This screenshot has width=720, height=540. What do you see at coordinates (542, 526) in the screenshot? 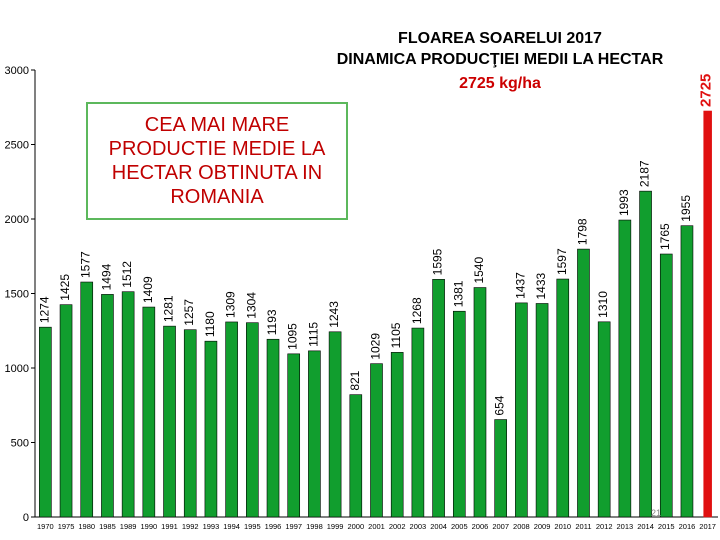
I see `x-tick-label: 2009` at bounding box center [542, 526].